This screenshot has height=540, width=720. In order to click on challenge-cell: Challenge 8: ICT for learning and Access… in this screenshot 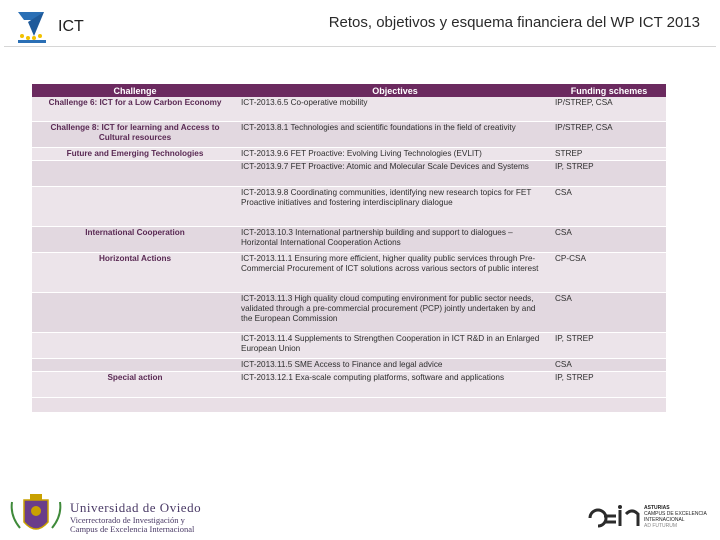, I will do `click(135, 134)`.